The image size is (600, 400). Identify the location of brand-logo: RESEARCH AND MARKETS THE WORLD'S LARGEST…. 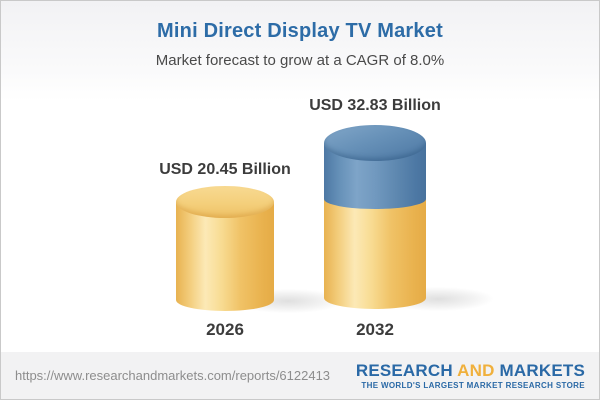
(470, 376).